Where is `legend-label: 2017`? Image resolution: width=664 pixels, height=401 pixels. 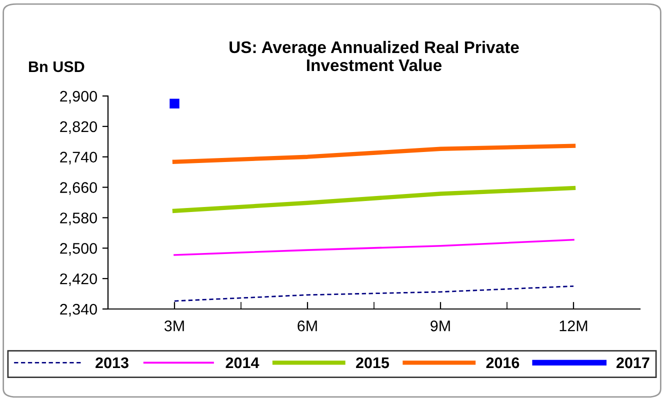 legend-label: 2017 is located at coordinates (633, 362).